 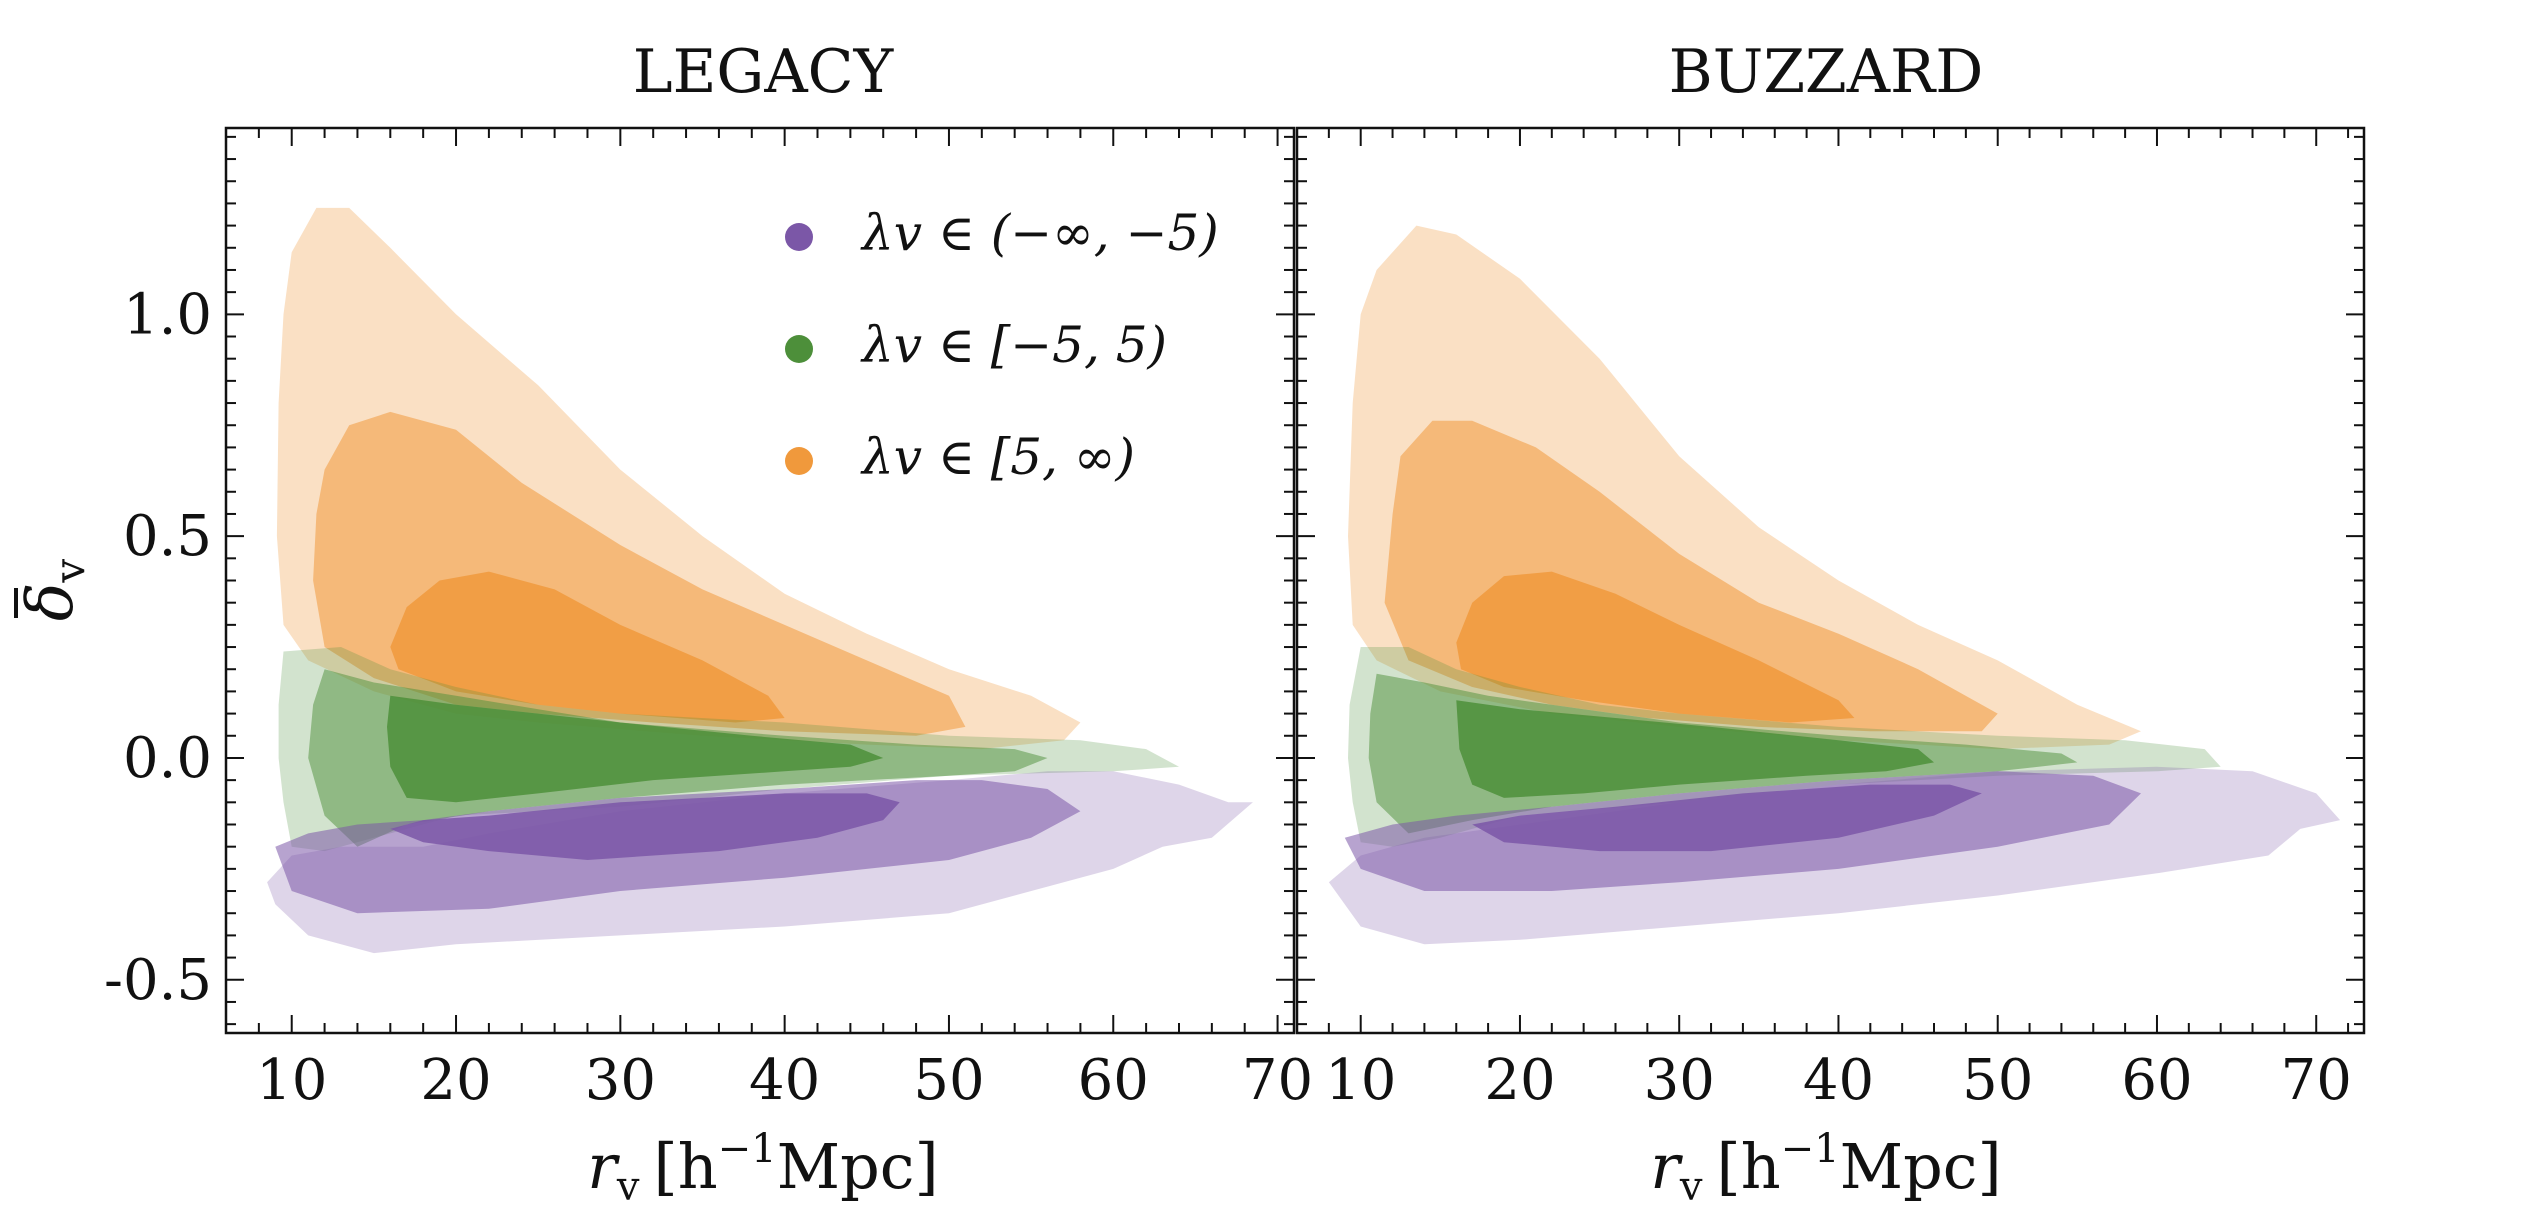 I want to click on legacy-x-tick-label: 20, so click(x=455, y=1080).